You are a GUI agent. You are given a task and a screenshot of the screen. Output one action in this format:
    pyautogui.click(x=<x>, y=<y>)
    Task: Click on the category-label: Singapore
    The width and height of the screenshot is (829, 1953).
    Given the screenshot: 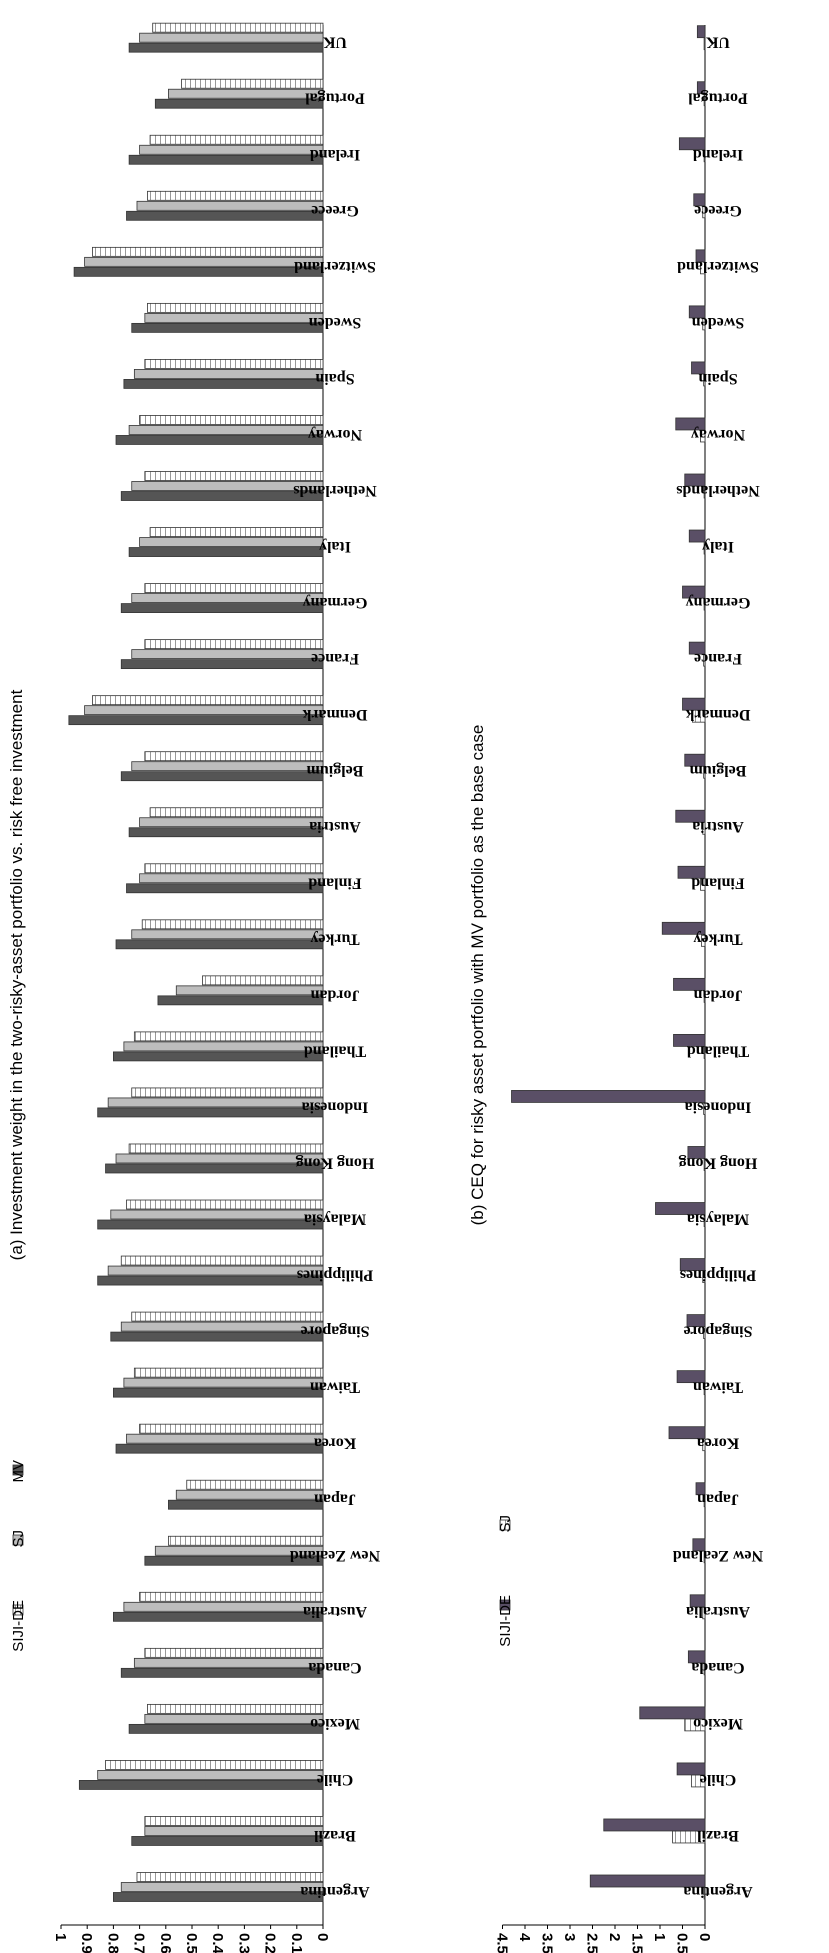 What is the action you would take?
    pyautogui.click(x=334, y=1331)
    